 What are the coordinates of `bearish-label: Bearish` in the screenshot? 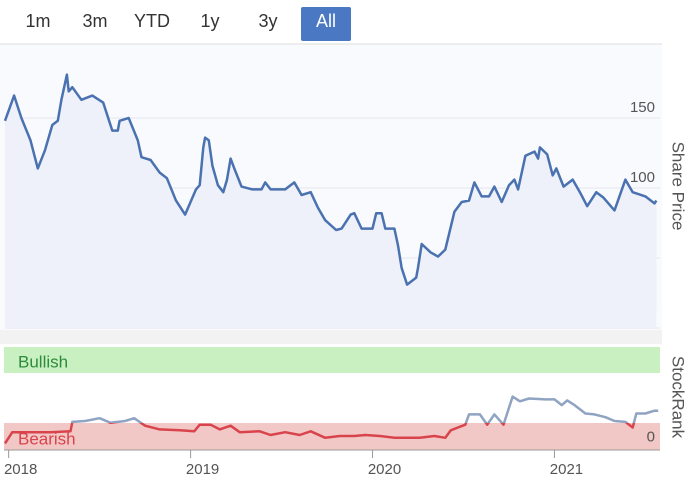 It's located at (47, 438).